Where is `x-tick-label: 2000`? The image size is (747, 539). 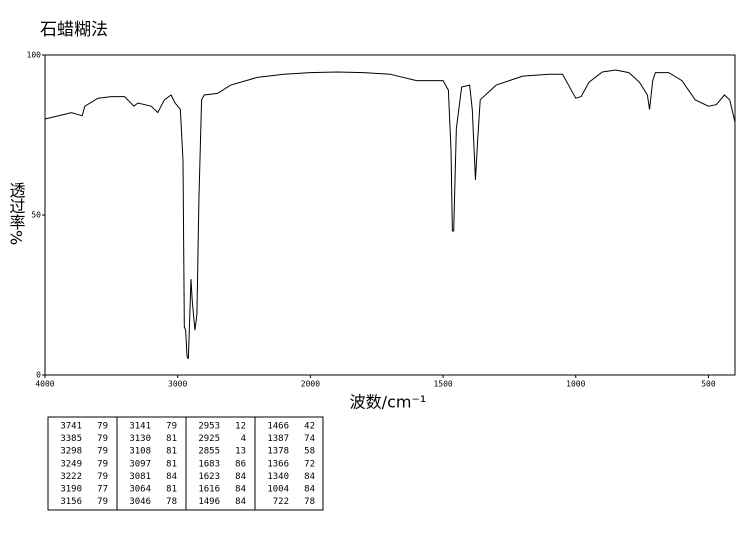 x-tick-label: 2000 is located at coordinates (310, 384).